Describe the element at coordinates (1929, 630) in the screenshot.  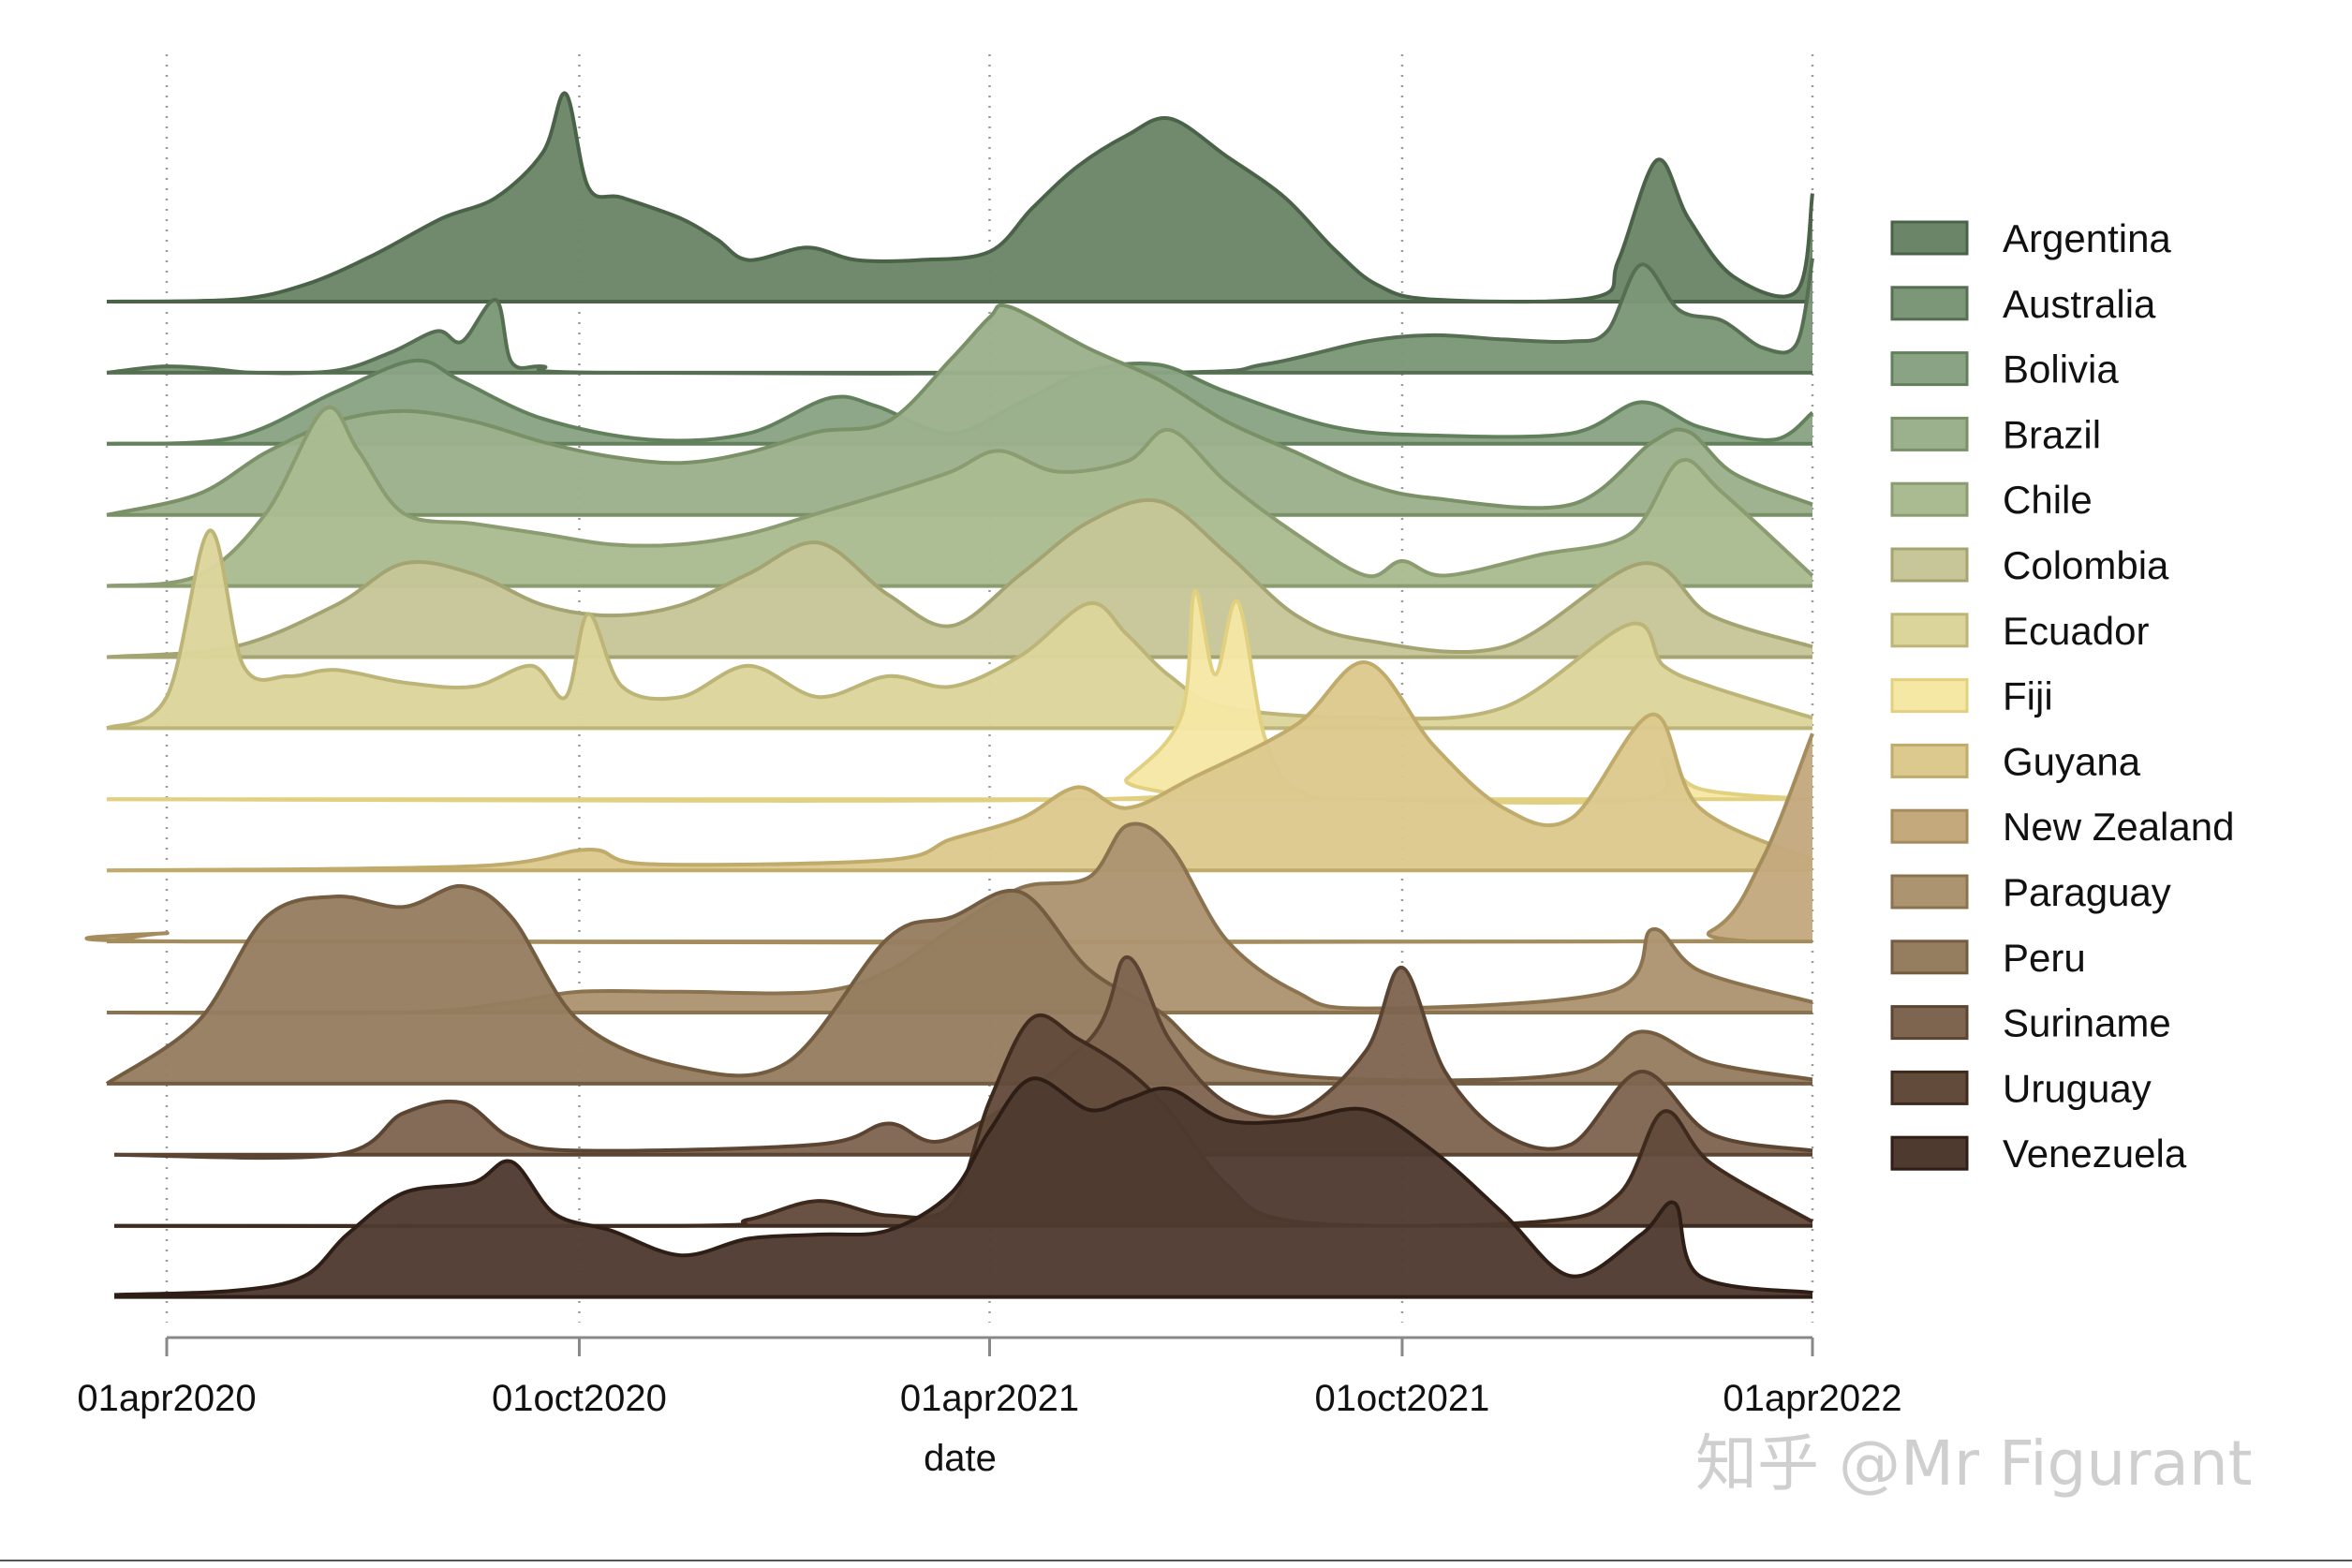
I see `legend-swatch-ecuador` at that location.